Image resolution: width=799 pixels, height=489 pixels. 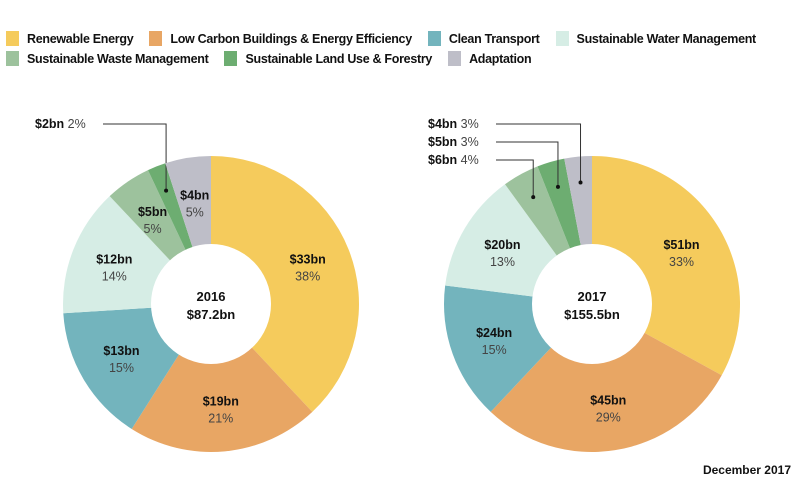 What do you see at coordinates (746, 470) in the screenshot?
I see `footer-date: December 2017` at bounding box center [746, 470].